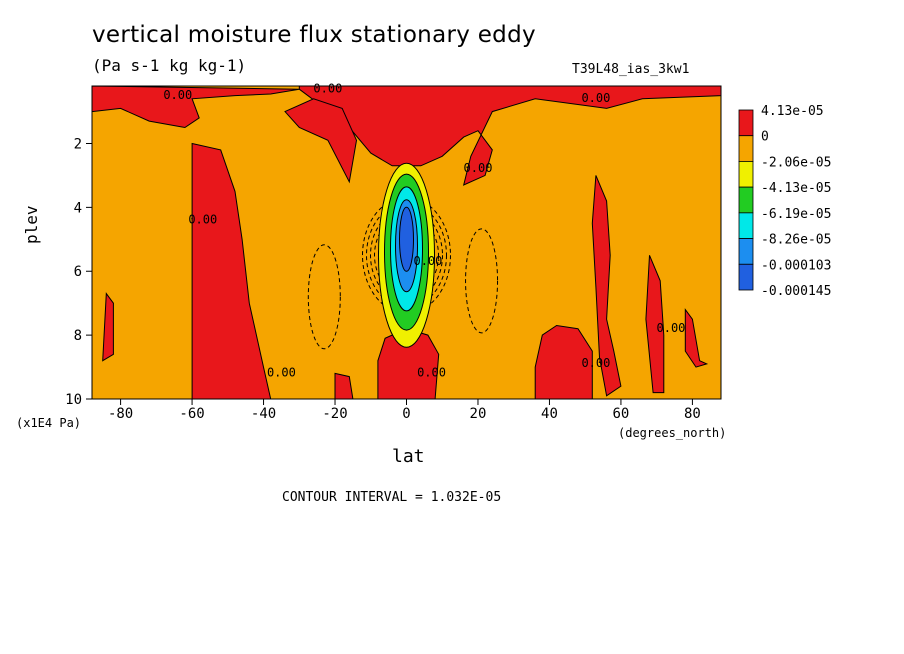  What do you see at coordinates (108, 327) in the screenshot?
I see `positive-region-sh-sliver` at bounding box center [108, 327].